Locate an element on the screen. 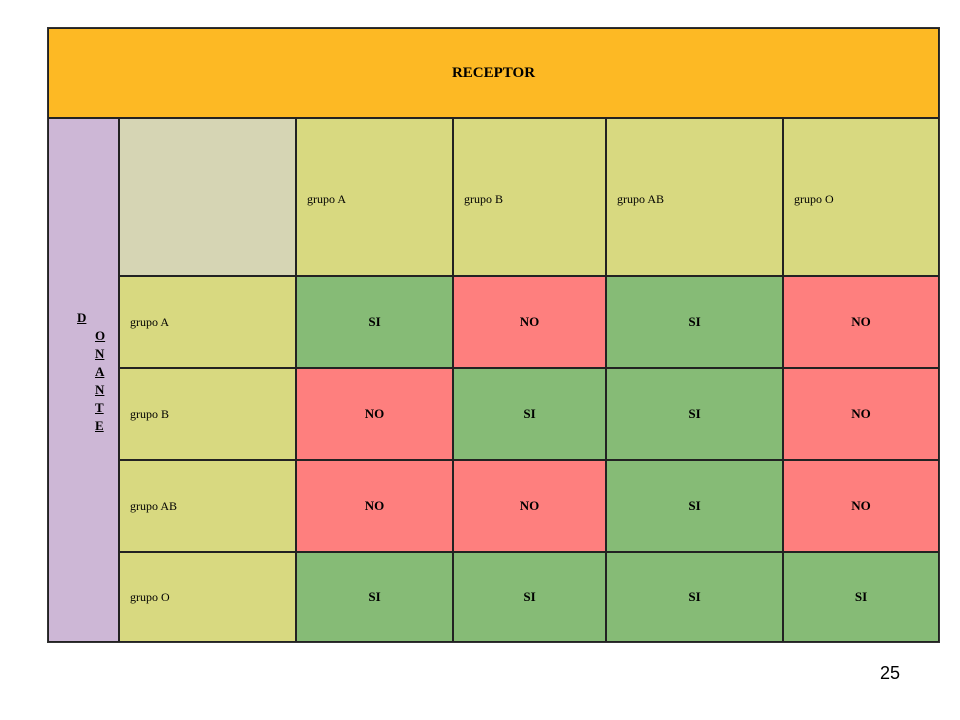  donante-letter: D is located at coordinates (82, 317).